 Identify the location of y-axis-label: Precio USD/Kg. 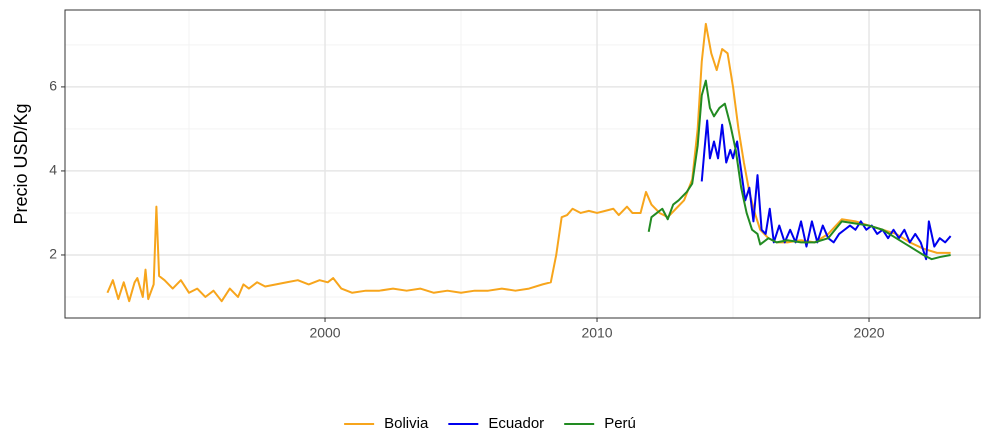
(21, 163).